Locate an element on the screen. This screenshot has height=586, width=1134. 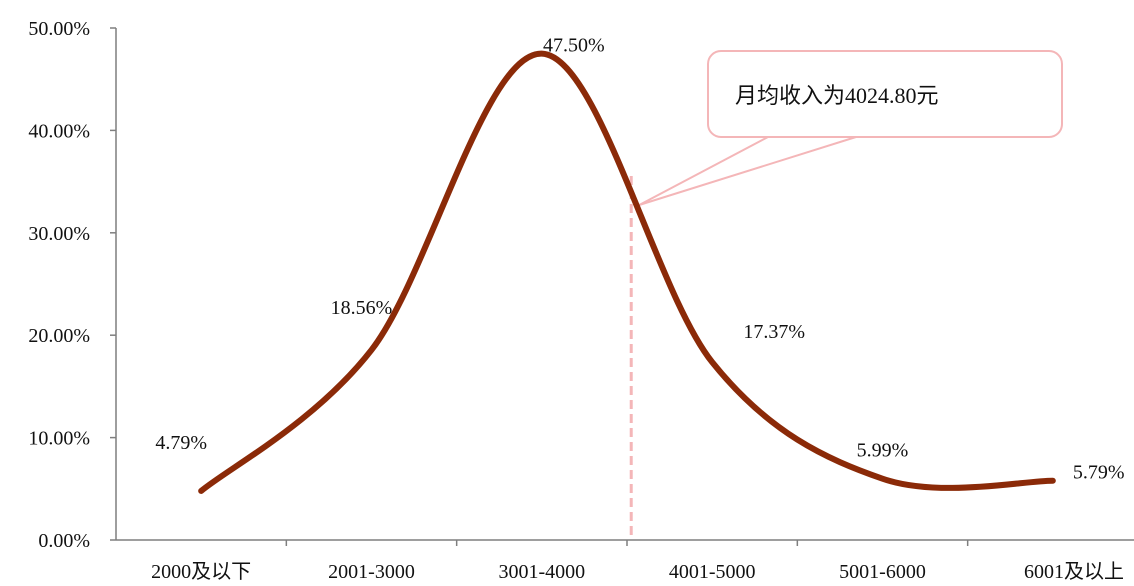
x-tick-label: 2001-3000 is located at coordinates (371, 572).